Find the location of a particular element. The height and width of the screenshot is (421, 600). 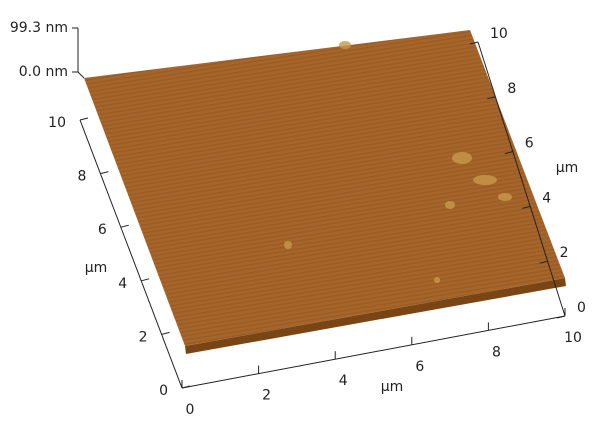

yticks-title: μm is located at coordinates (96, 268).